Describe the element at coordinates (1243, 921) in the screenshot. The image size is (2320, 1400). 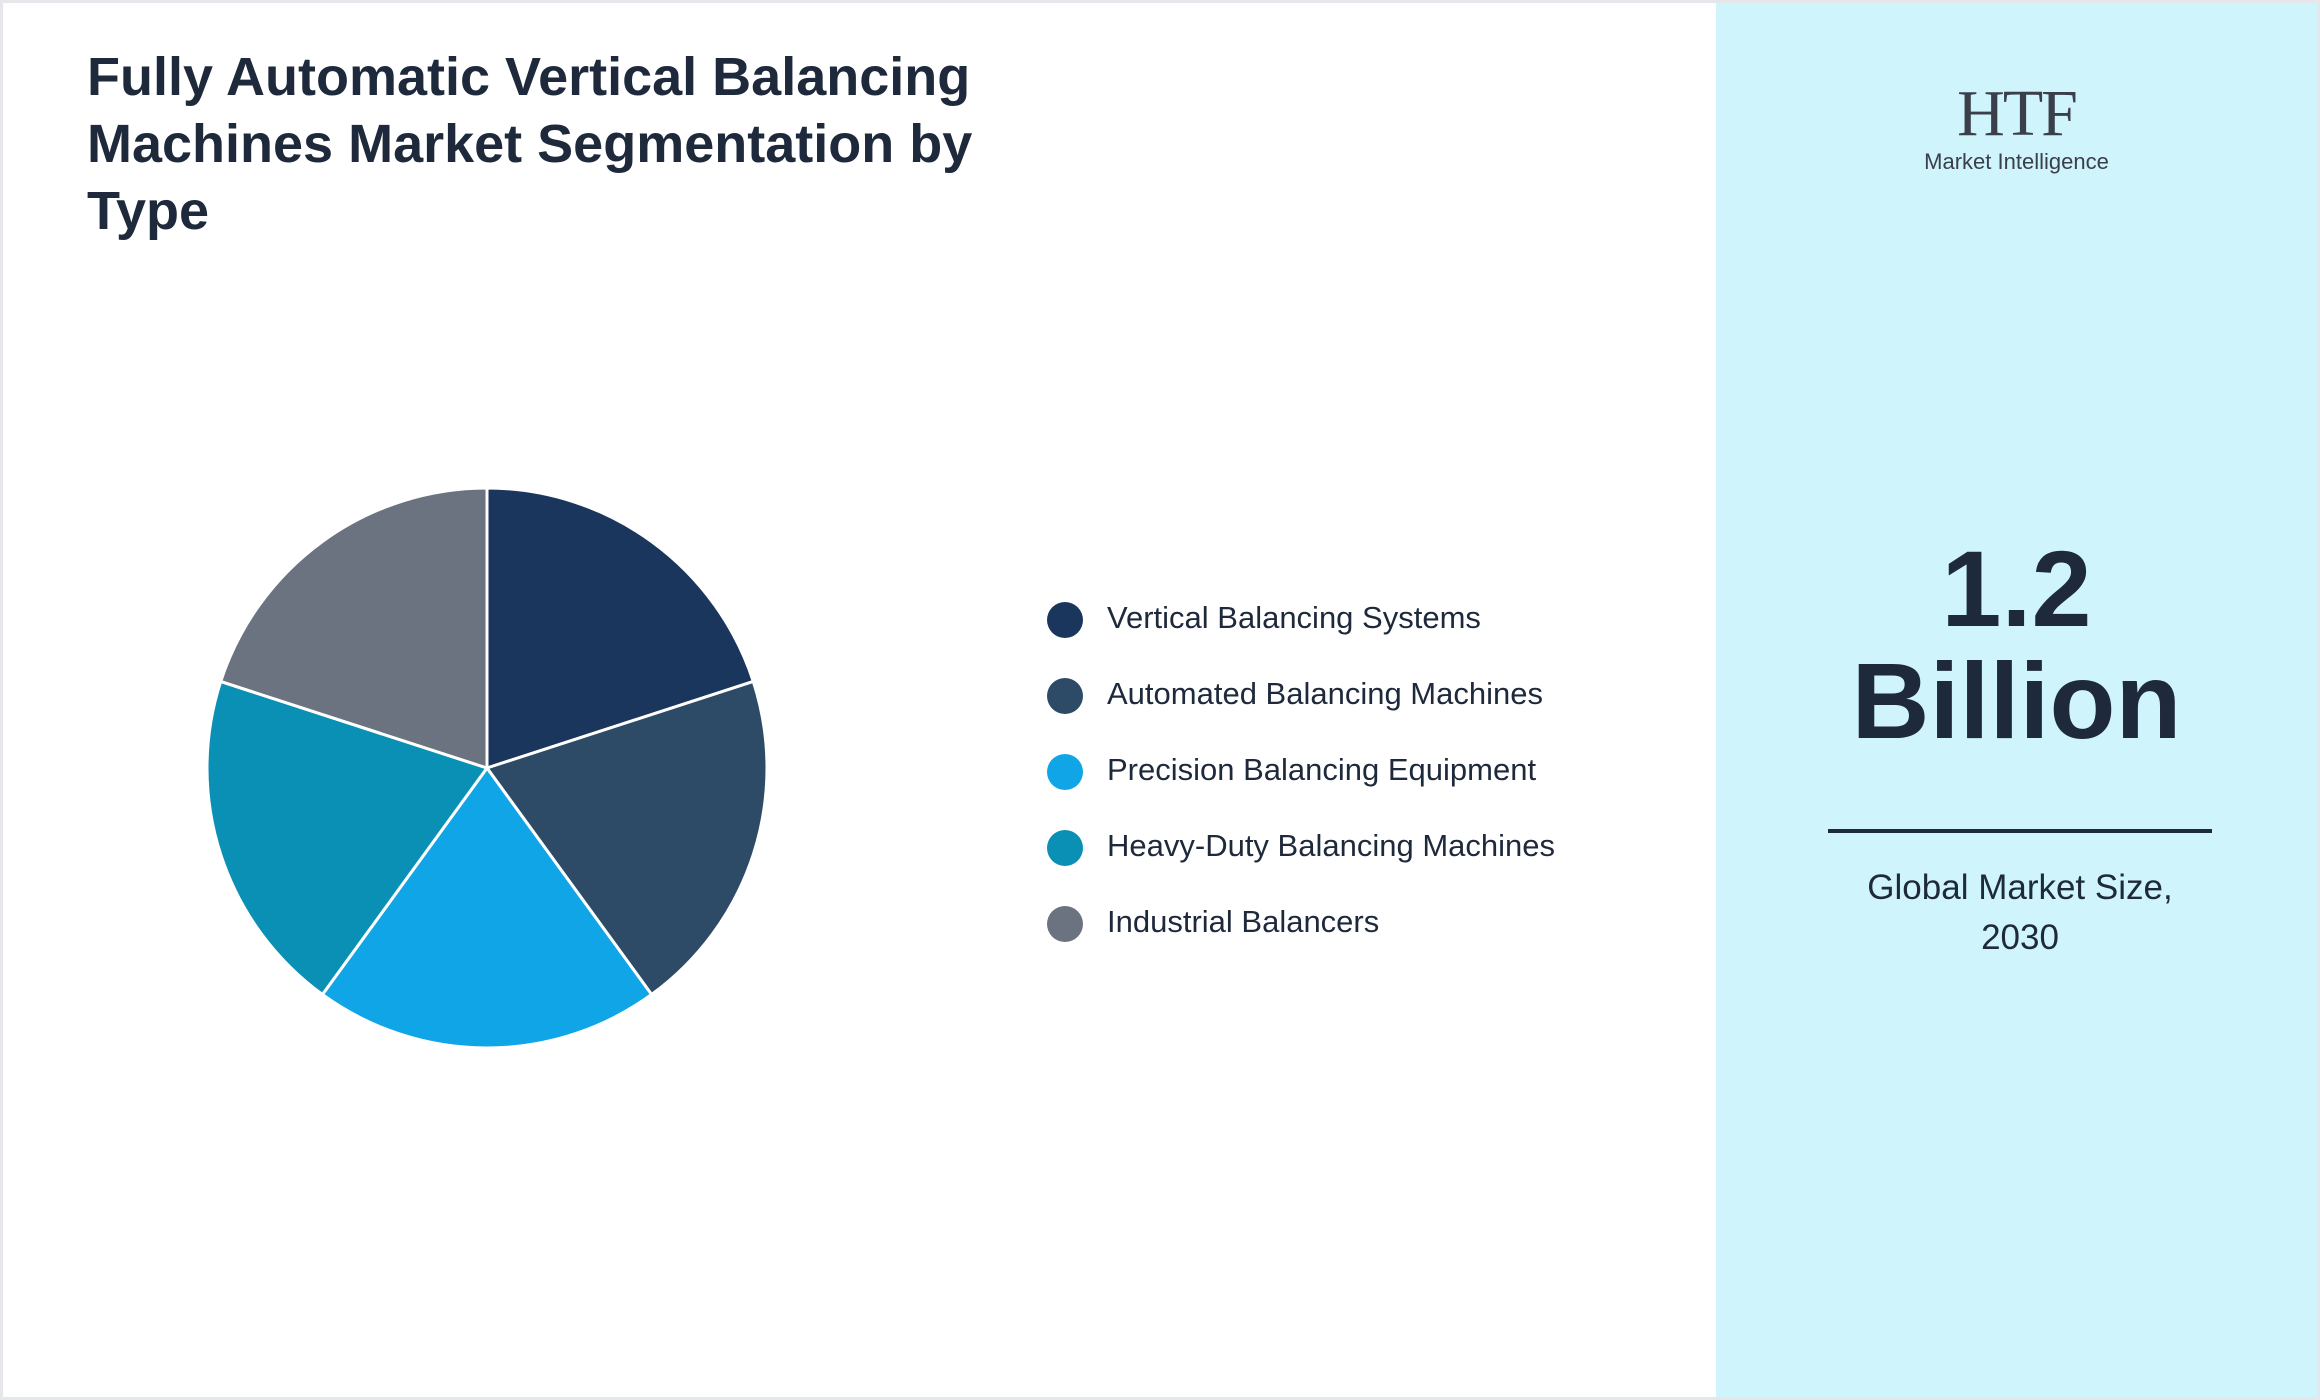
I see `legend-label: Industrial Balancers` at that location.